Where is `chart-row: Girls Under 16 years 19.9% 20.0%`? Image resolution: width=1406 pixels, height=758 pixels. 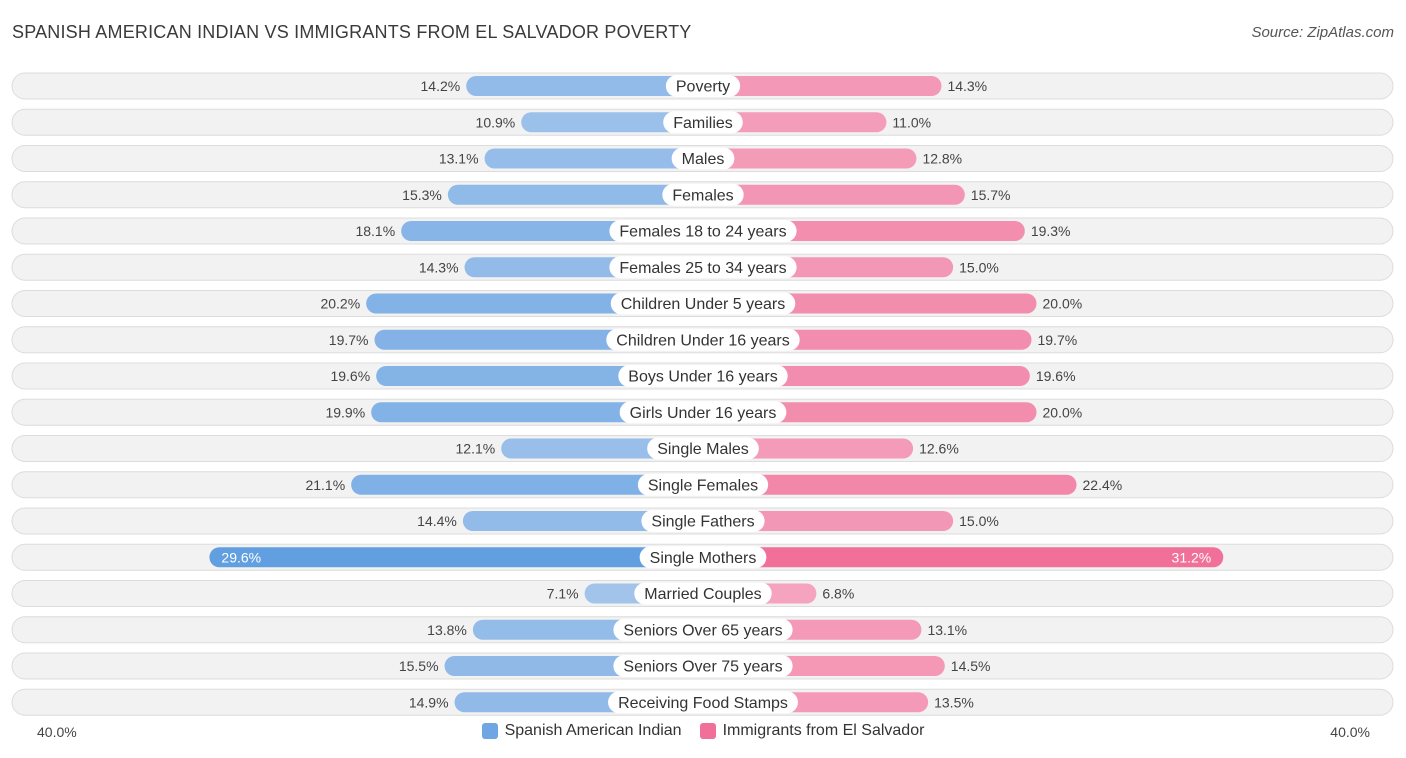 chart-row: Girls Under 16 years 19.9% 20.0% is located at coordinates (702, 412).